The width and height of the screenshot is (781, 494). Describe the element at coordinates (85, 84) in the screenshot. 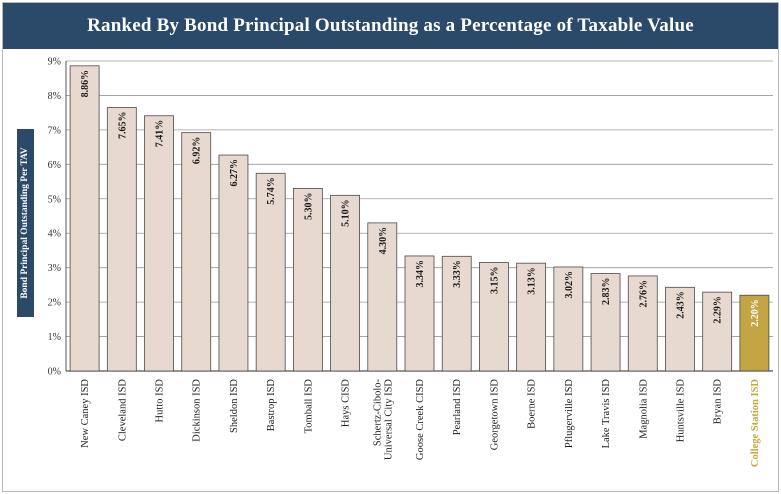

I see `data-label: 8.86%` at that location.